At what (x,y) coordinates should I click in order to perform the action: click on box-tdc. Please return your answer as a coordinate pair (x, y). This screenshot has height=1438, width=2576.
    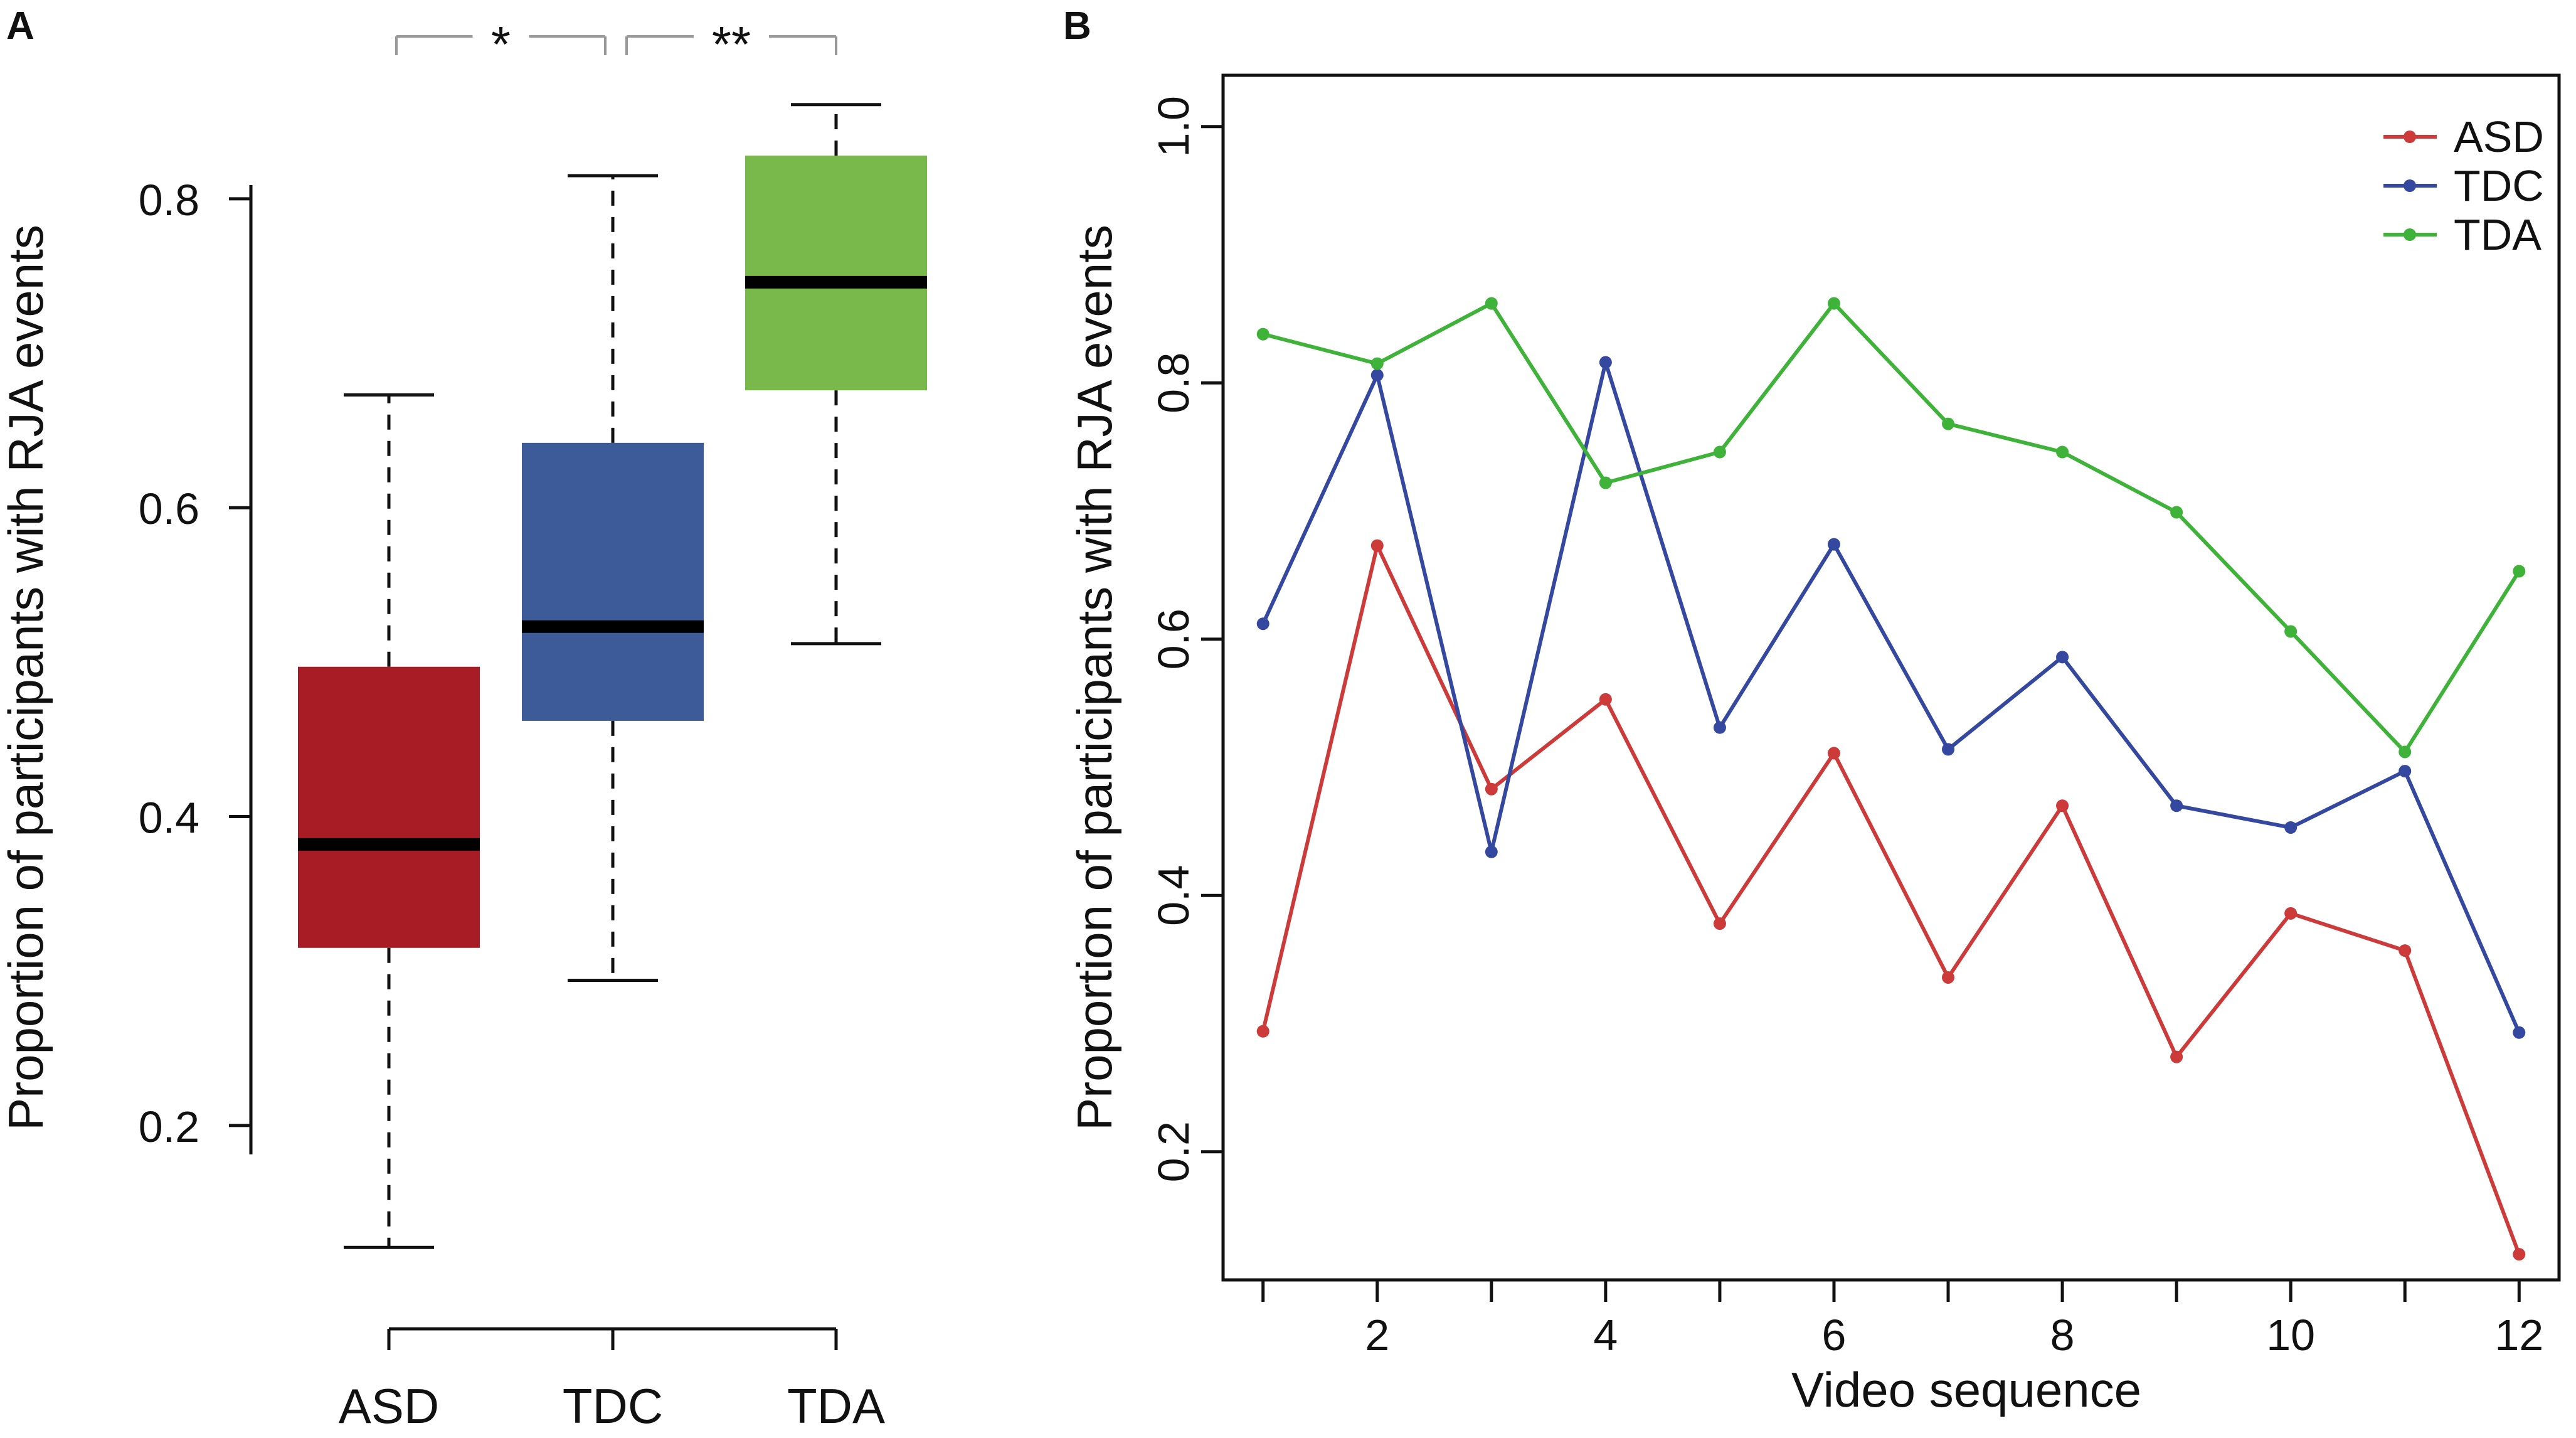
    Looking at the image, I should click on (613, 578).